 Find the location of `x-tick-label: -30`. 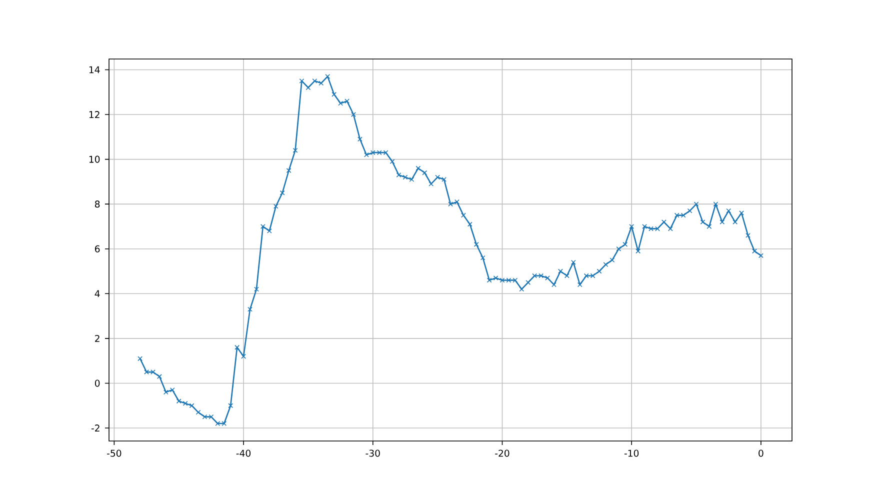

x-tick-label: -30 is located at coordinates (373, 453).